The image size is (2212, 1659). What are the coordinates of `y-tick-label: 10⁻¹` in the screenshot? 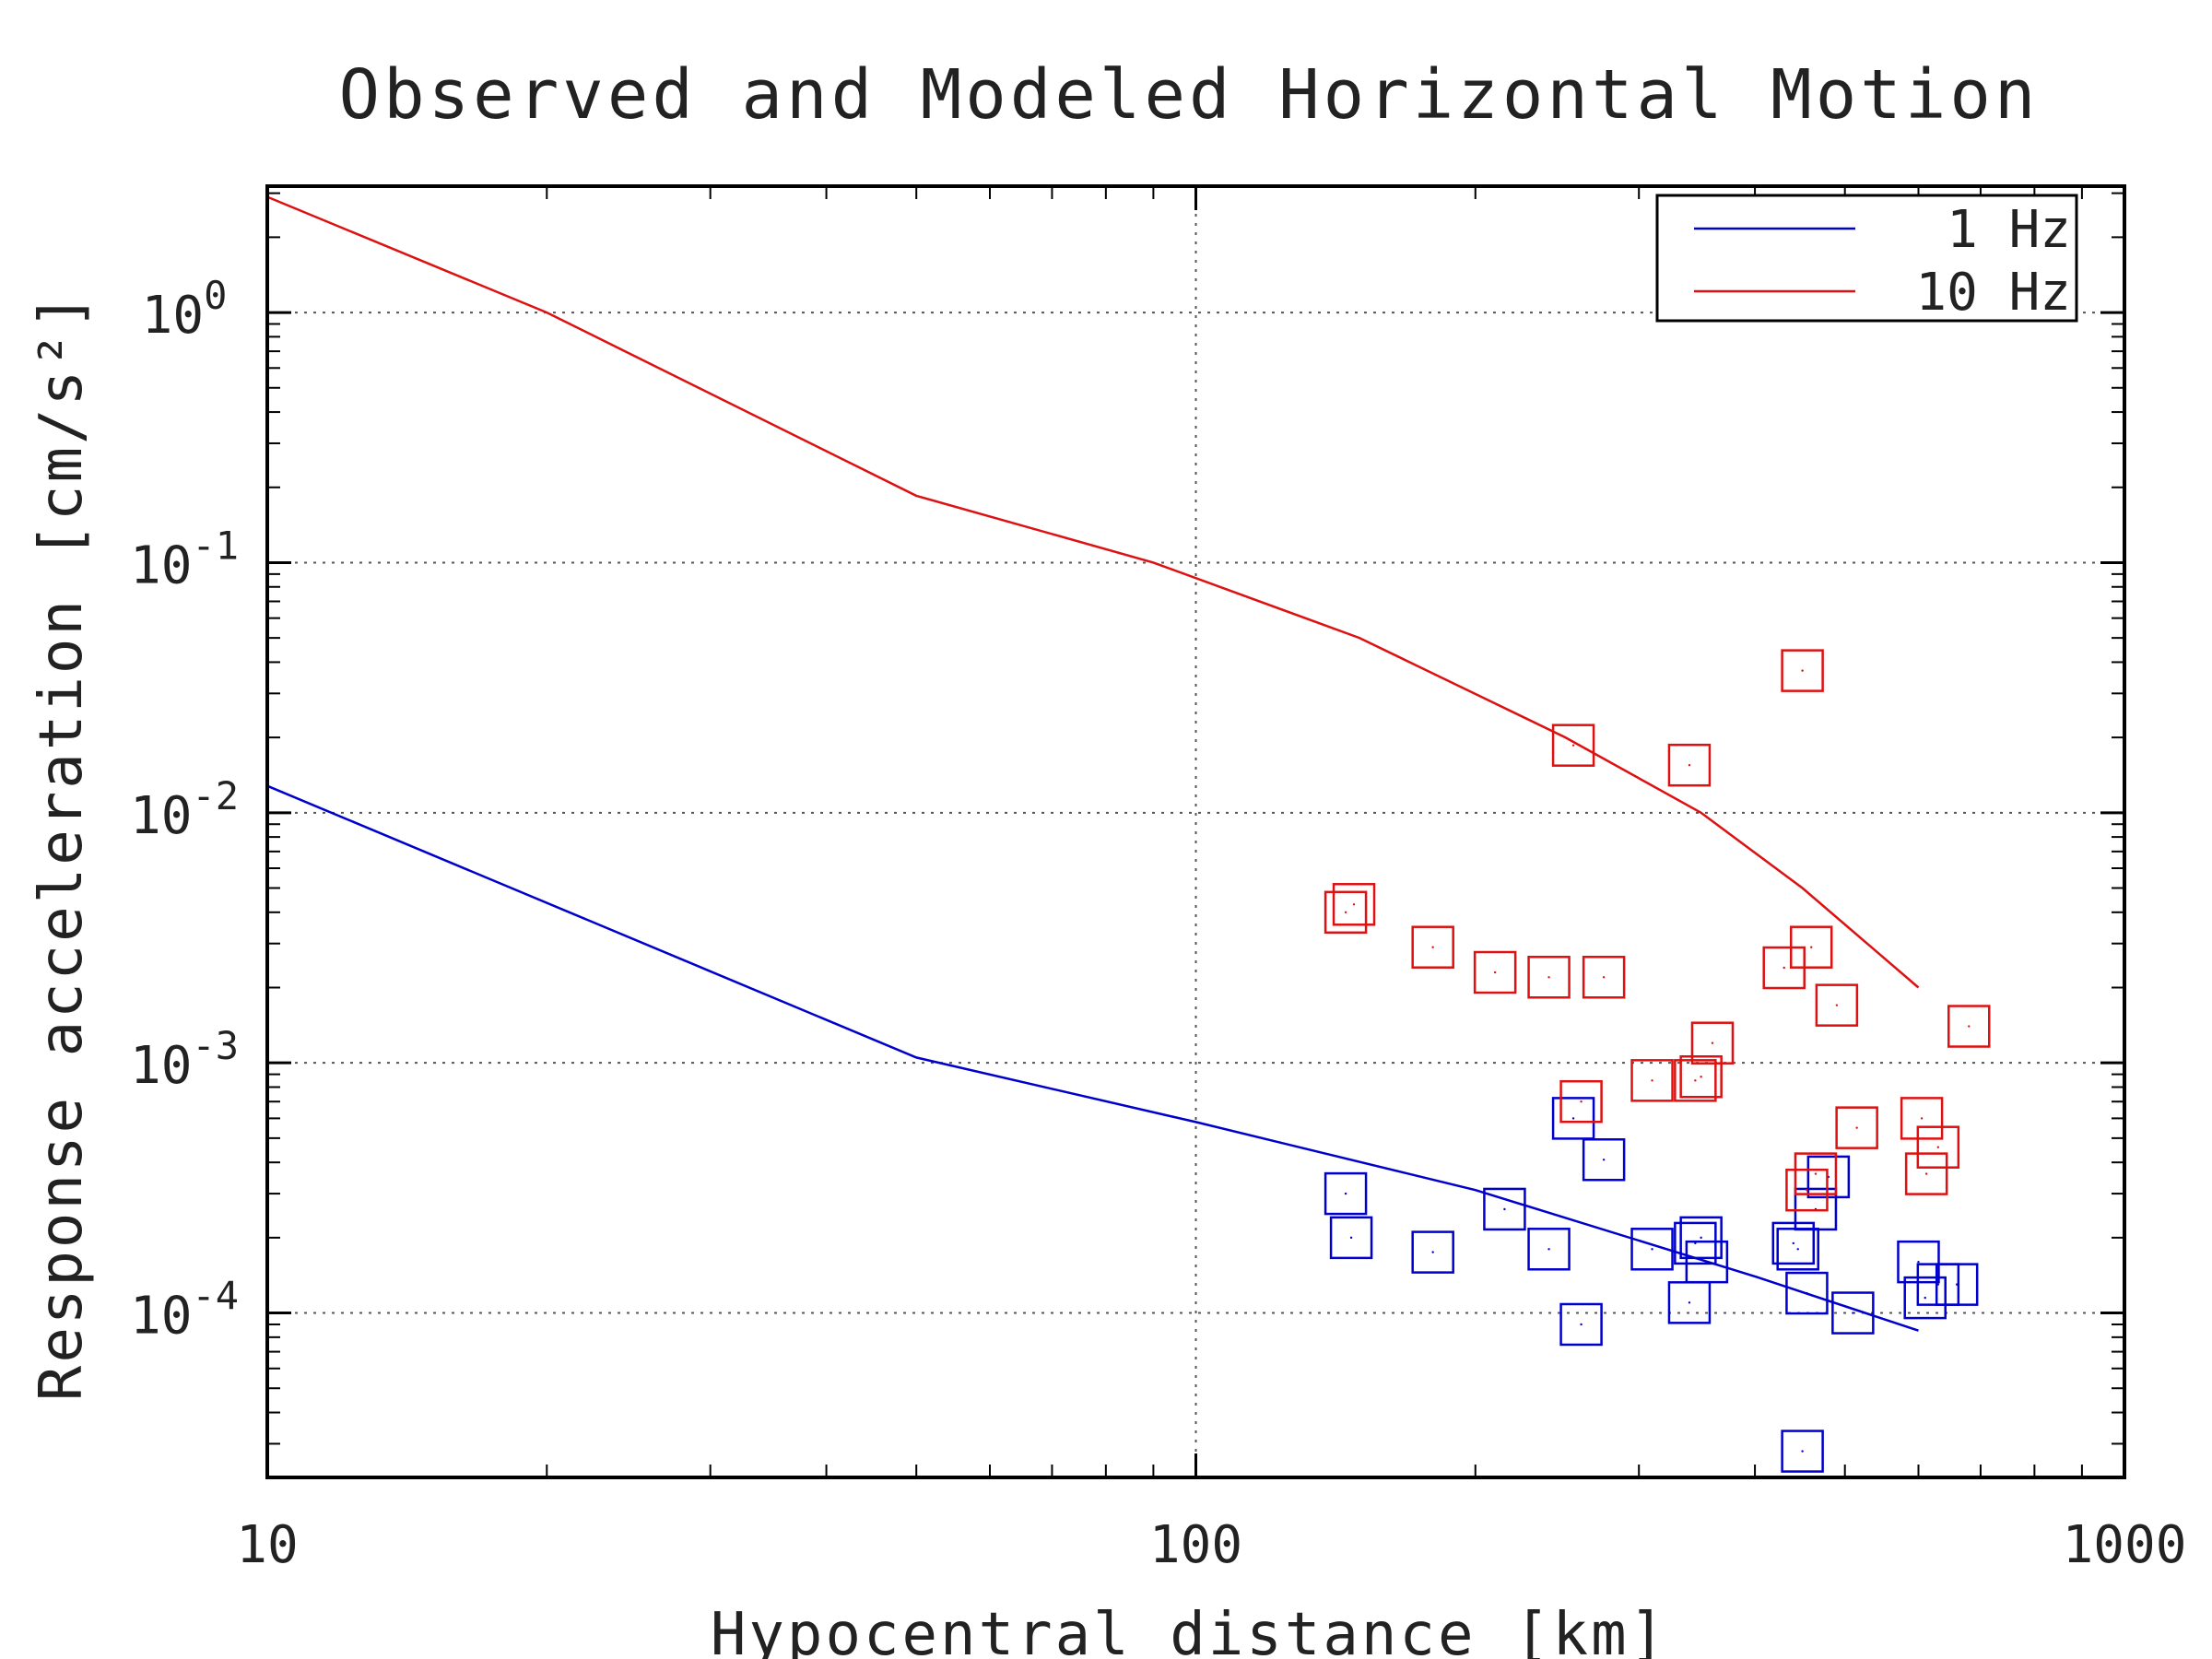 It's located at (184, 559).